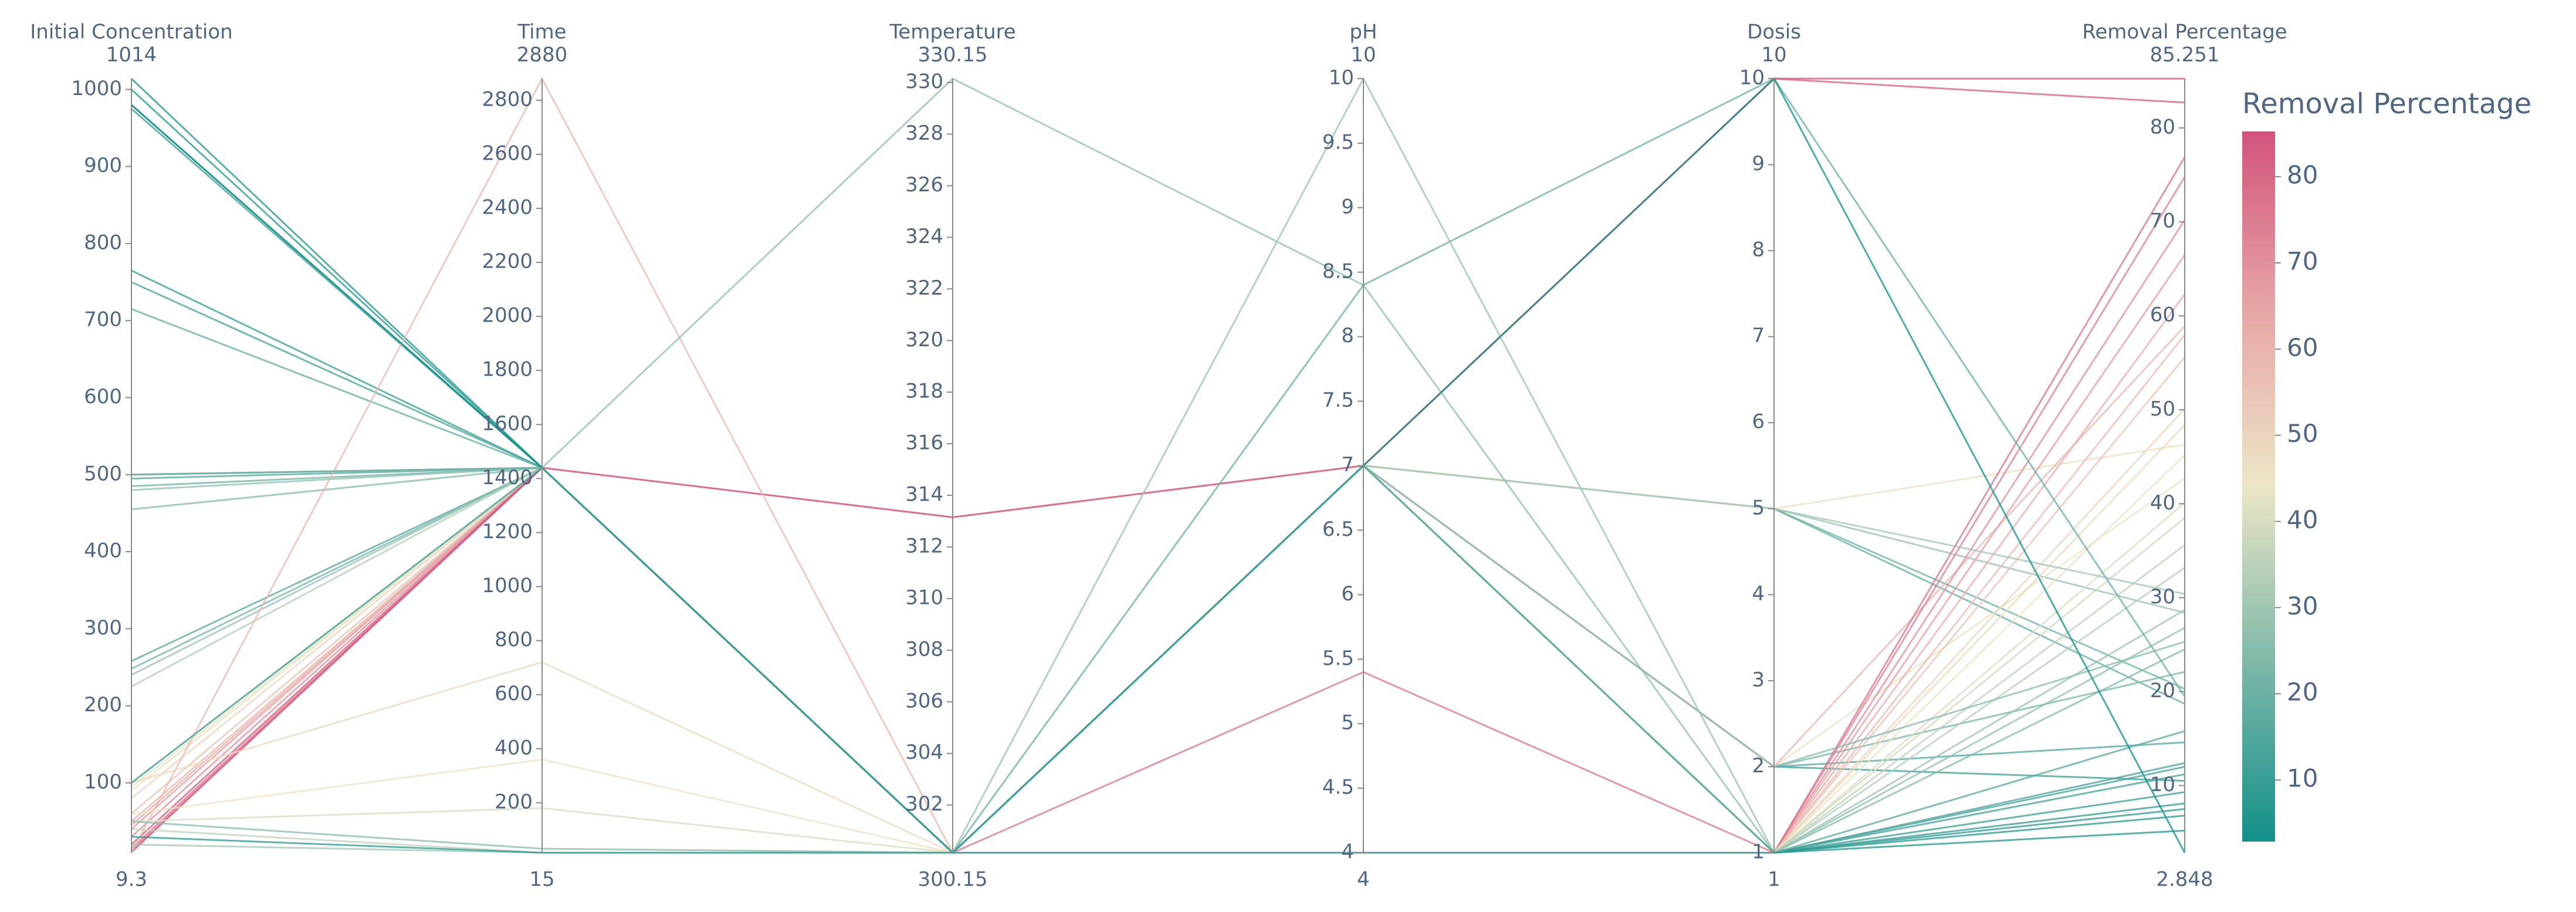  What do you see at coordinates (924, 391) in the screenshot?
I see `tick-label: 318` at bounding box center [924, 391].